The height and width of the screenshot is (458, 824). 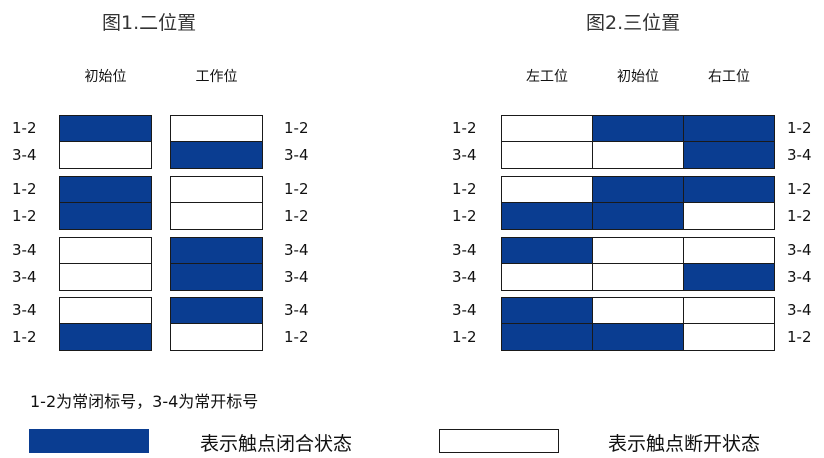 I want to click on column-header: 左工位, so click(x=547, y=77).